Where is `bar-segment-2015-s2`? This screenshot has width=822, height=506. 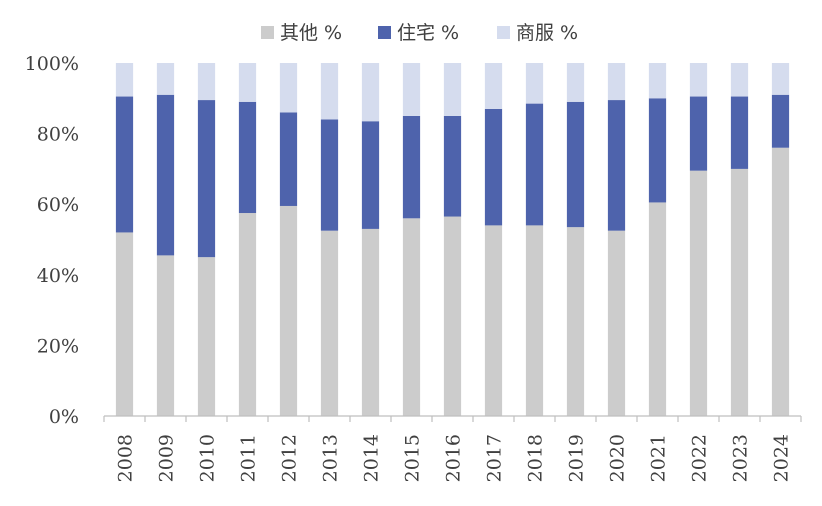
bar-segment-2015-s2 is located at coordinates (411, 89).